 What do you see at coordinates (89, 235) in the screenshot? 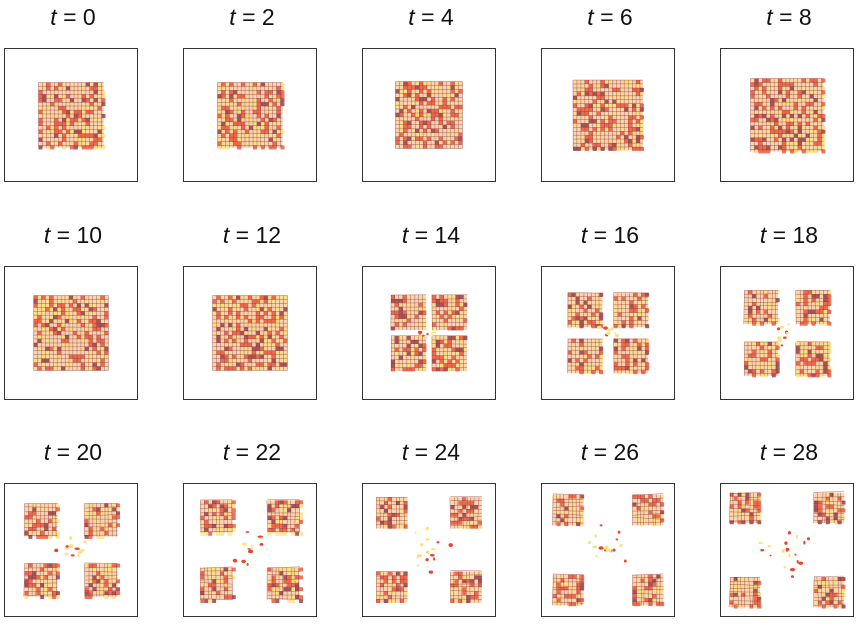
I see `time-value: 10` at bounding box center [89, 235].